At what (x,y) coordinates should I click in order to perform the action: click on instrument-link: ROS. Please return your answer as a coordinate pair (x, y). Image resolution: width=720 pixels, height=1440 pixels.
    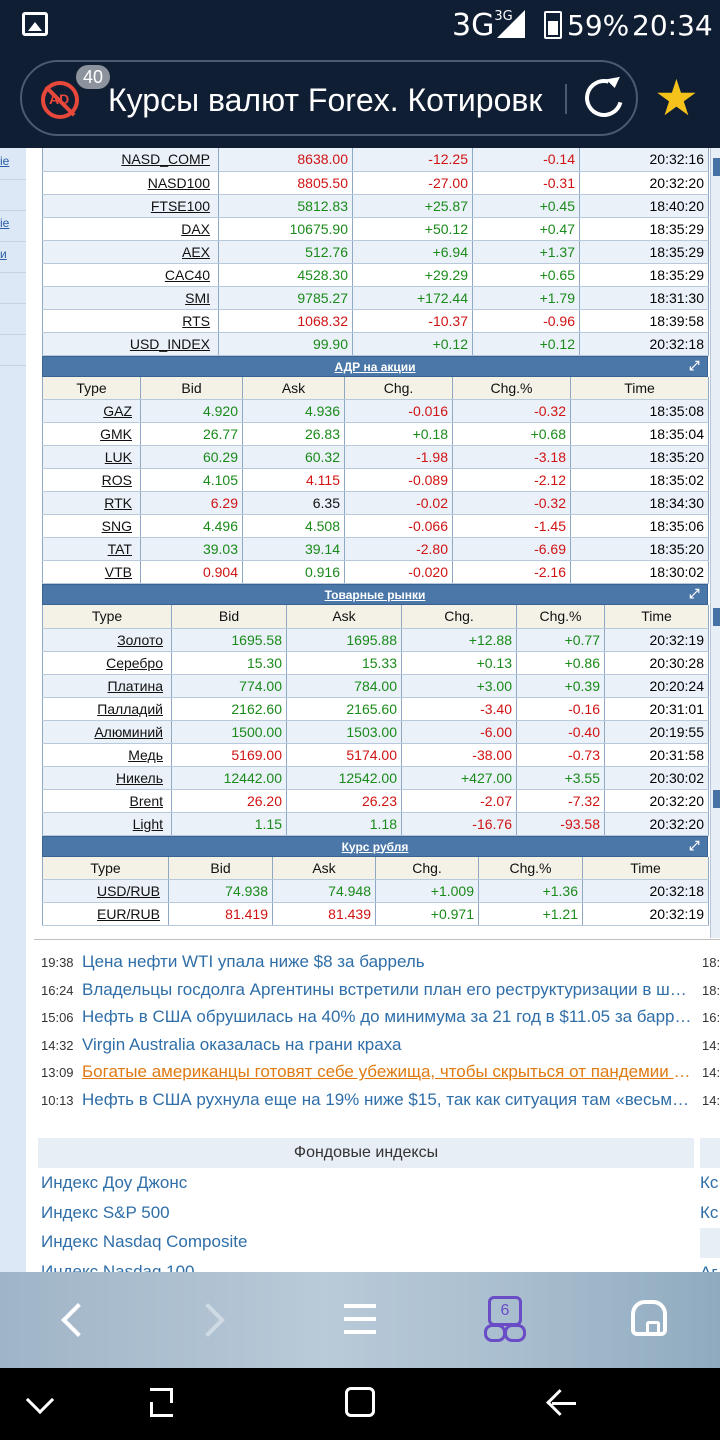
    Looking at the image, I should click on (91, 480).